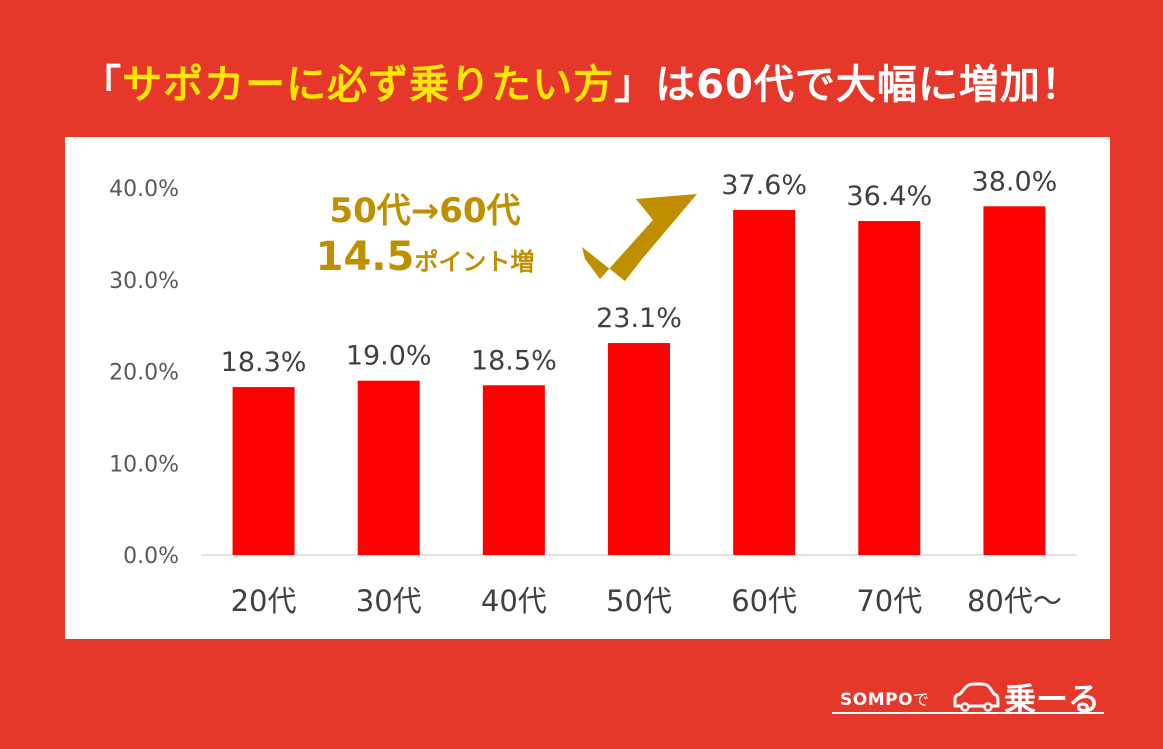  I want to click on callout-number: 14.5, so click(365, 257).